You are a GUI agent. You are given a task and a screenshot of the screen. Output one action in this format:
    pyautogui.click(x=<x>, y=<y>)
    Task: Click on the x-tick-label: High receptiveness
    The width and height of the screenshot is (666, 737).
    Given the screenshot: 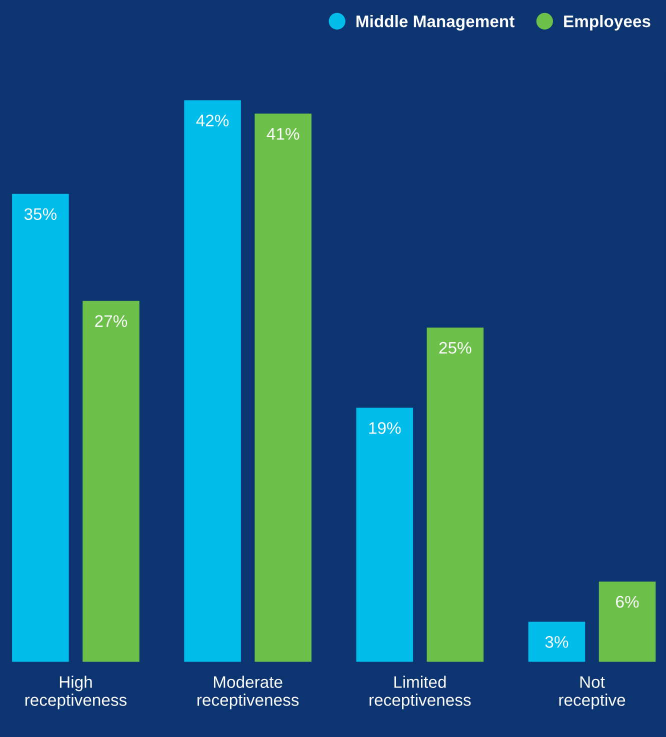 What is the action you would take?
    pyautogui.click(x=76, y=693)
    